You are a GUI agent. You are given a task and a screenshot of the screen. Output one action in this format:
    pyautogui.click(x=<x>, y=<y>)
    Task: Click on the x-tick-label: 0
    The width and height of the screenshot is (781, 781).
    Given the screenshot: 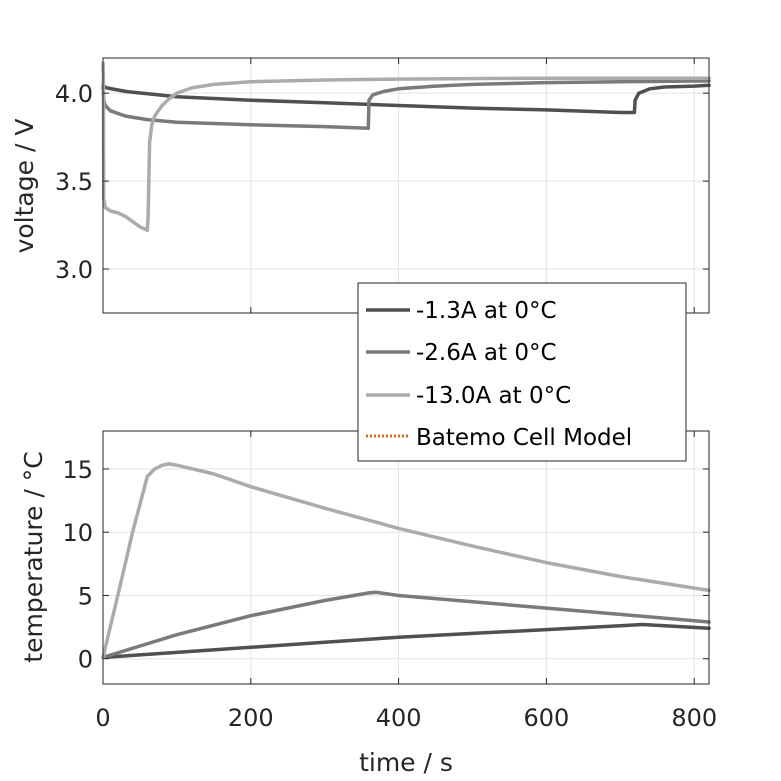 What is the action you would take?
    pyautogui.click(x=102, y=718)
    